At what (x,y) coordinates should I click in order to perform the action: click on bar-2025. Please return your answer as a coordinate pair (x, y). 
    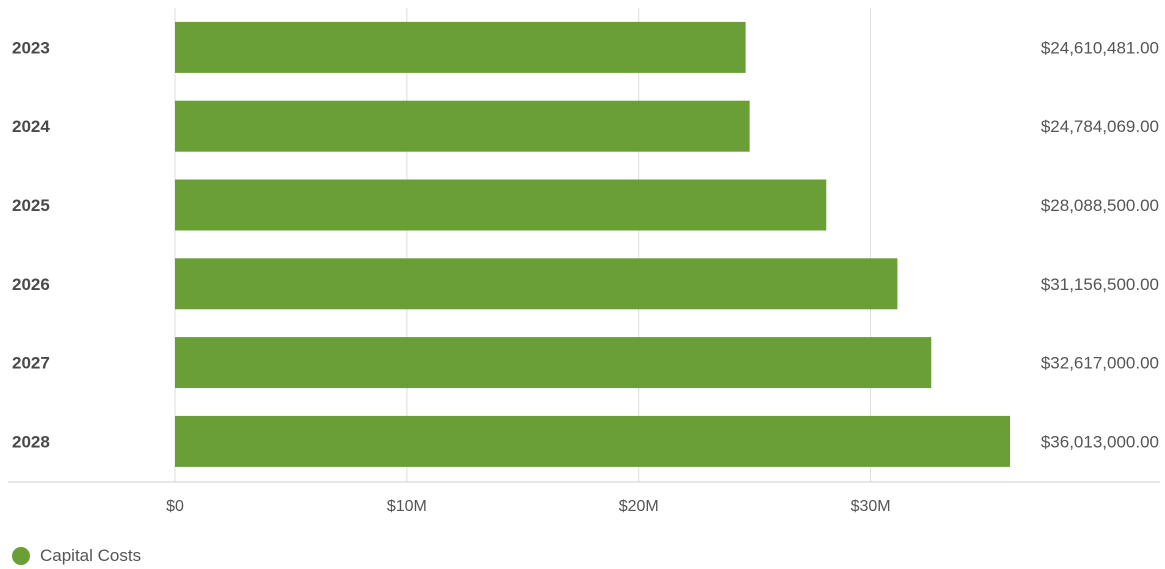
    Looking at the image, I should click on (501, 205).